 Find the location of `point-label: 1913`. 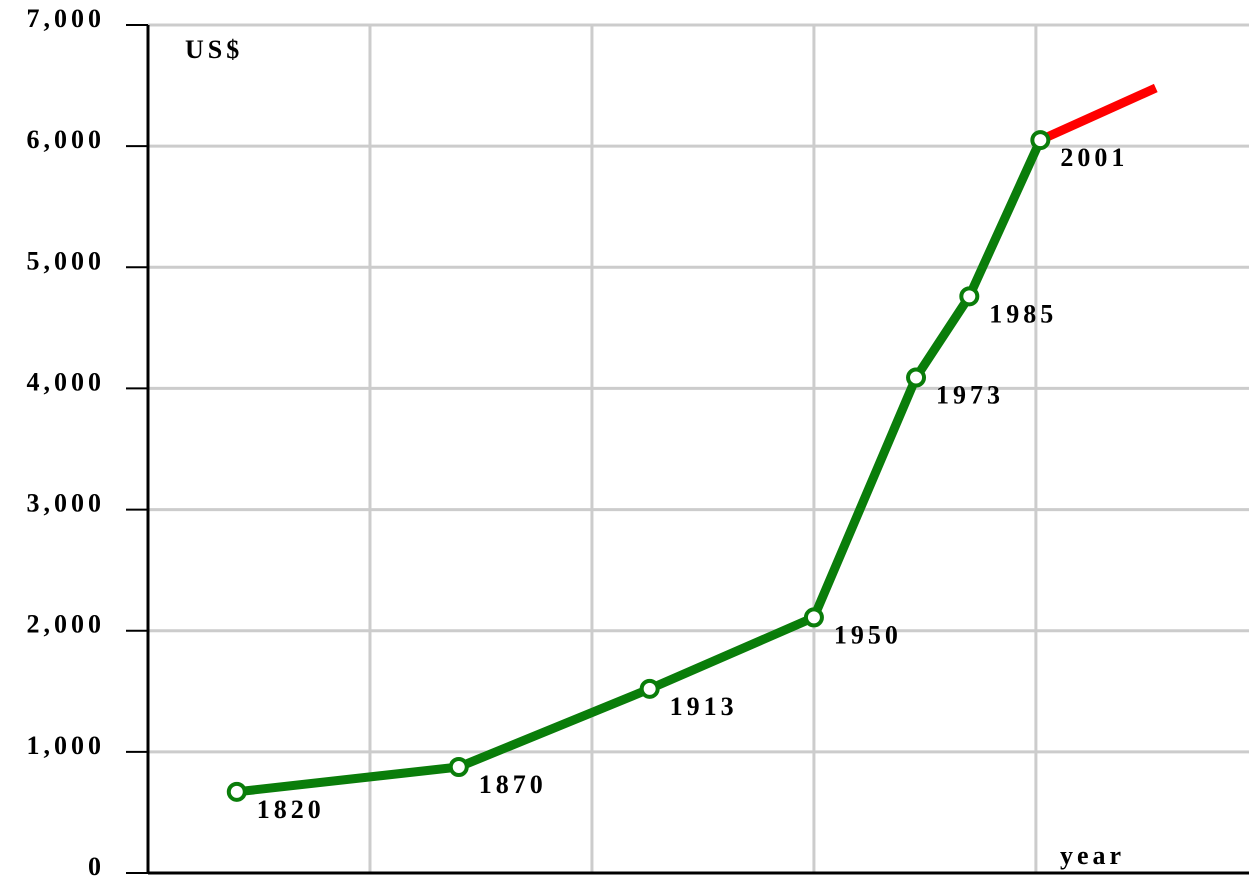

point-label: 1913 is located at coordinates (704, 706).